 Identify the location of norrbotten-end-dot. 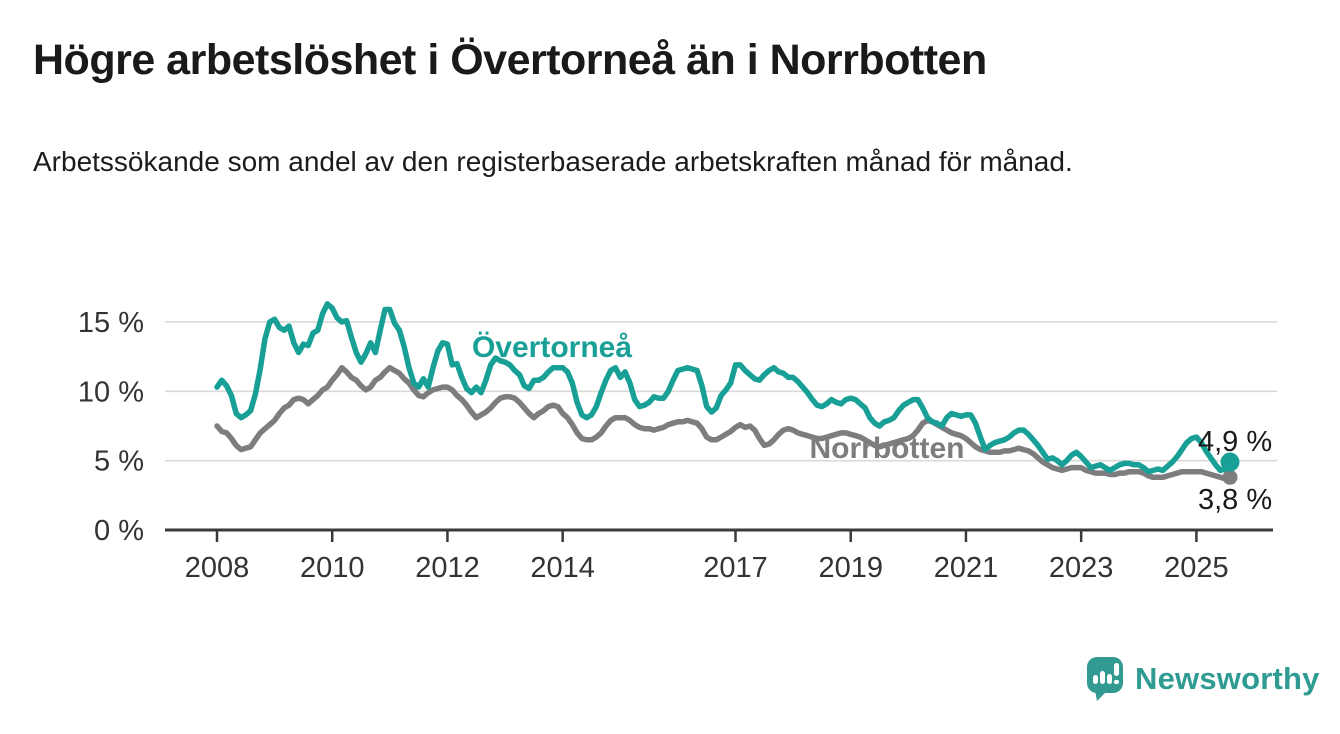
(1230, 477).